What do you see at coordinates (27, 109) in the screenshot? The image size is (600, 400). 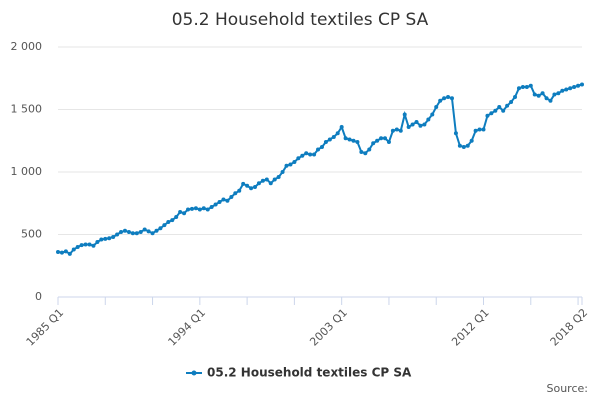 I see `y-tick-label: 1 500` at bounding box center [27, 109].